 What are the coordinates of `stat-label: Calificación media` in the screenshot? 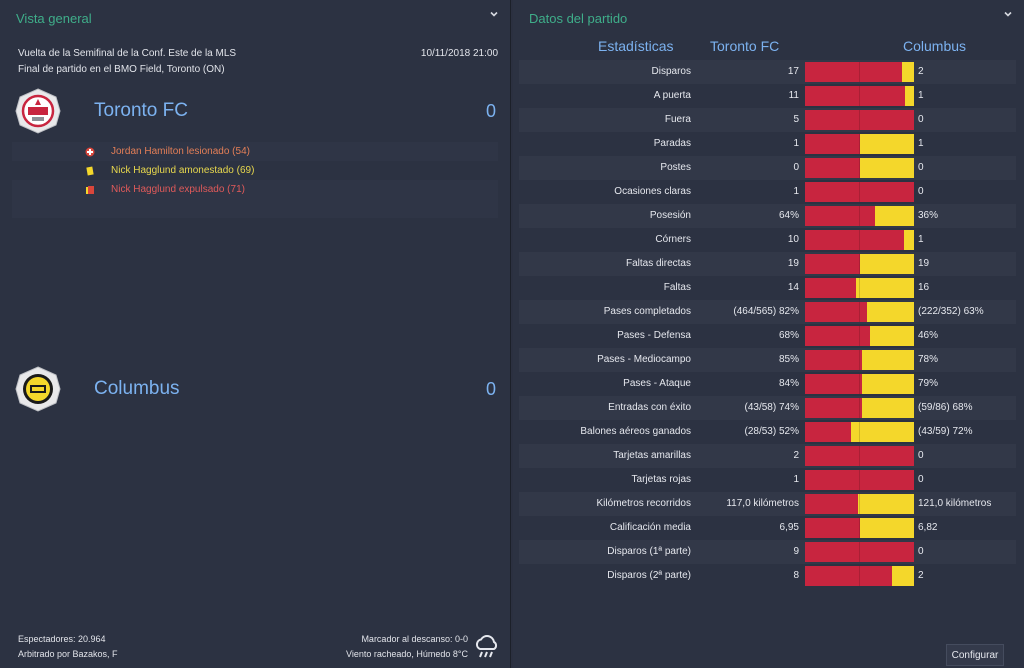 It's located at (650, 527).